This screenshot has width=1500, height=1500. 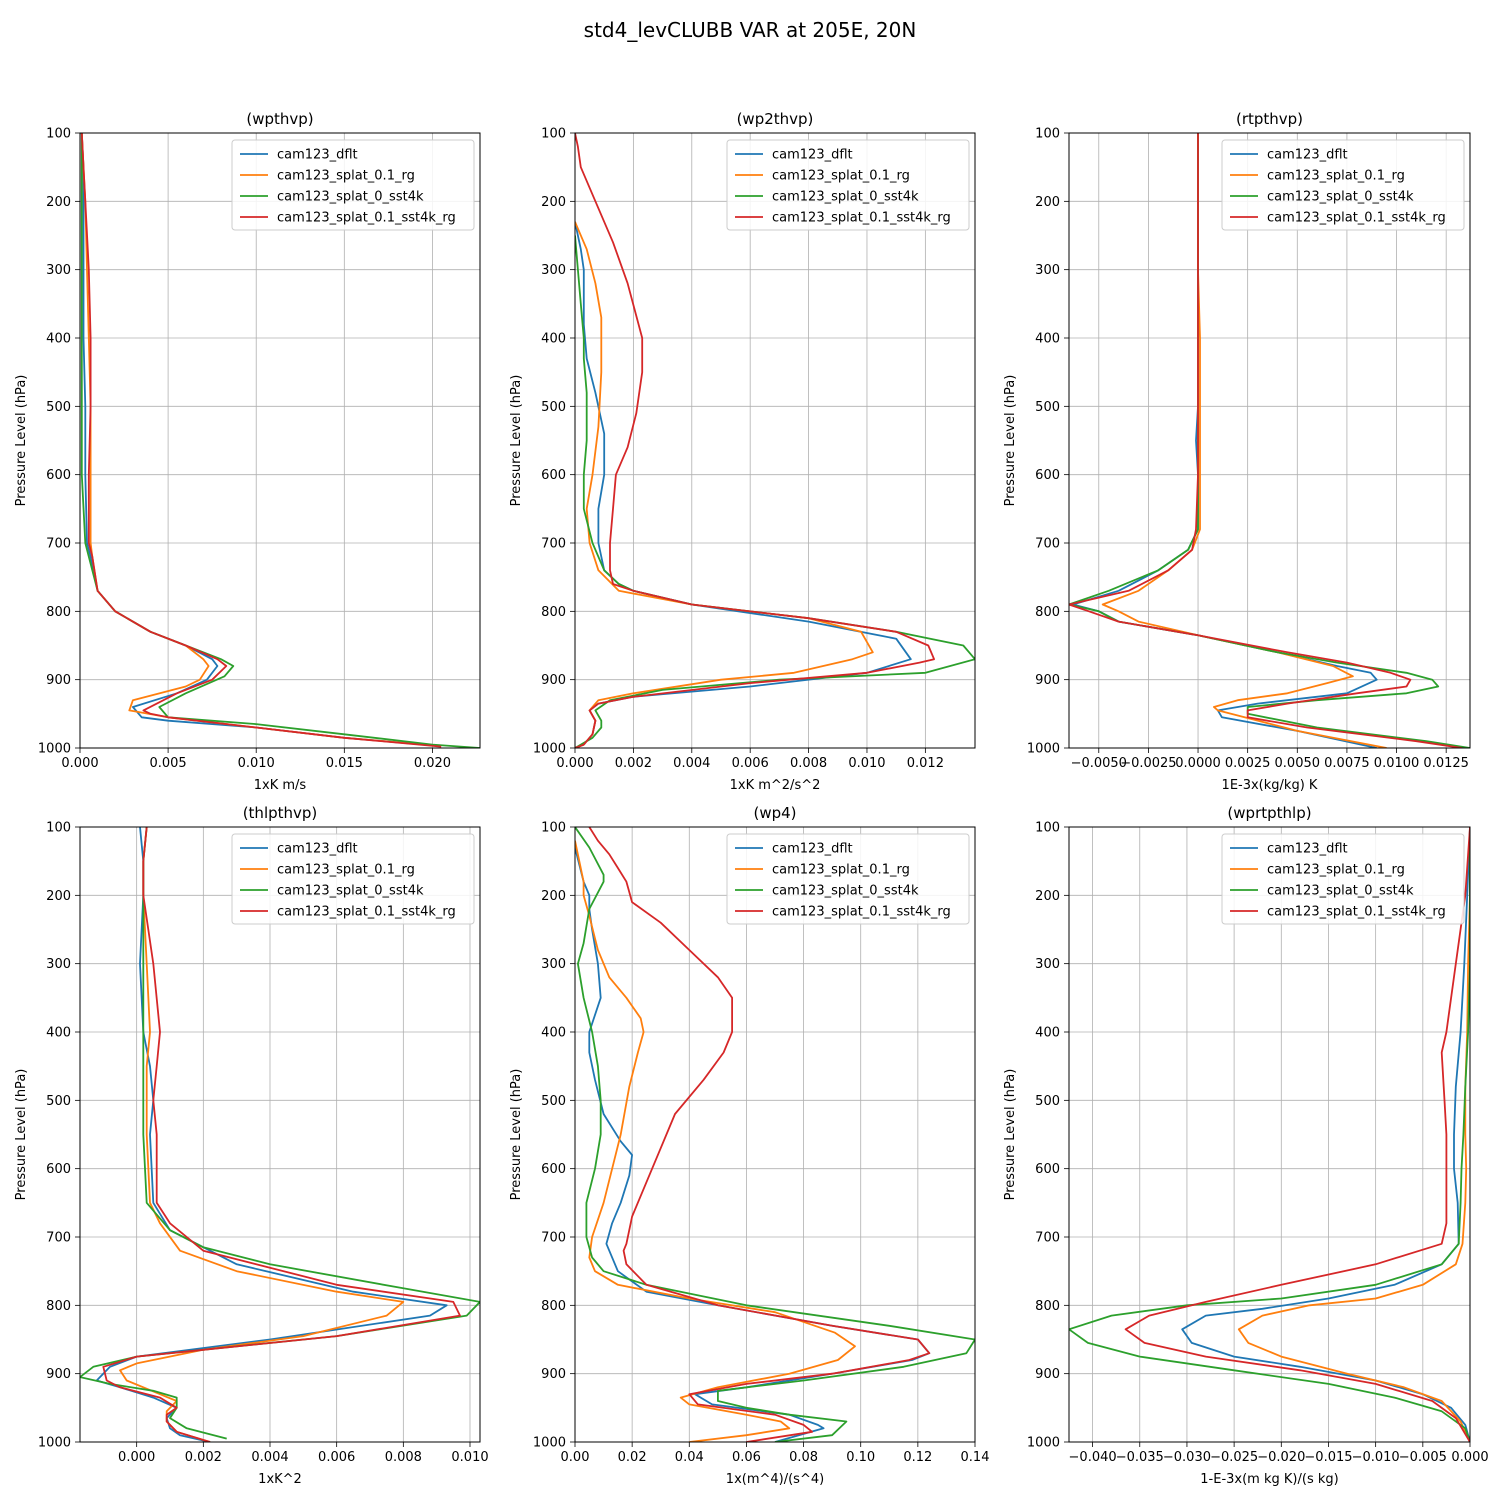 I want to click on x-axis-label: 1x(m^4)/(s^4), so click(x=775, y=1479).